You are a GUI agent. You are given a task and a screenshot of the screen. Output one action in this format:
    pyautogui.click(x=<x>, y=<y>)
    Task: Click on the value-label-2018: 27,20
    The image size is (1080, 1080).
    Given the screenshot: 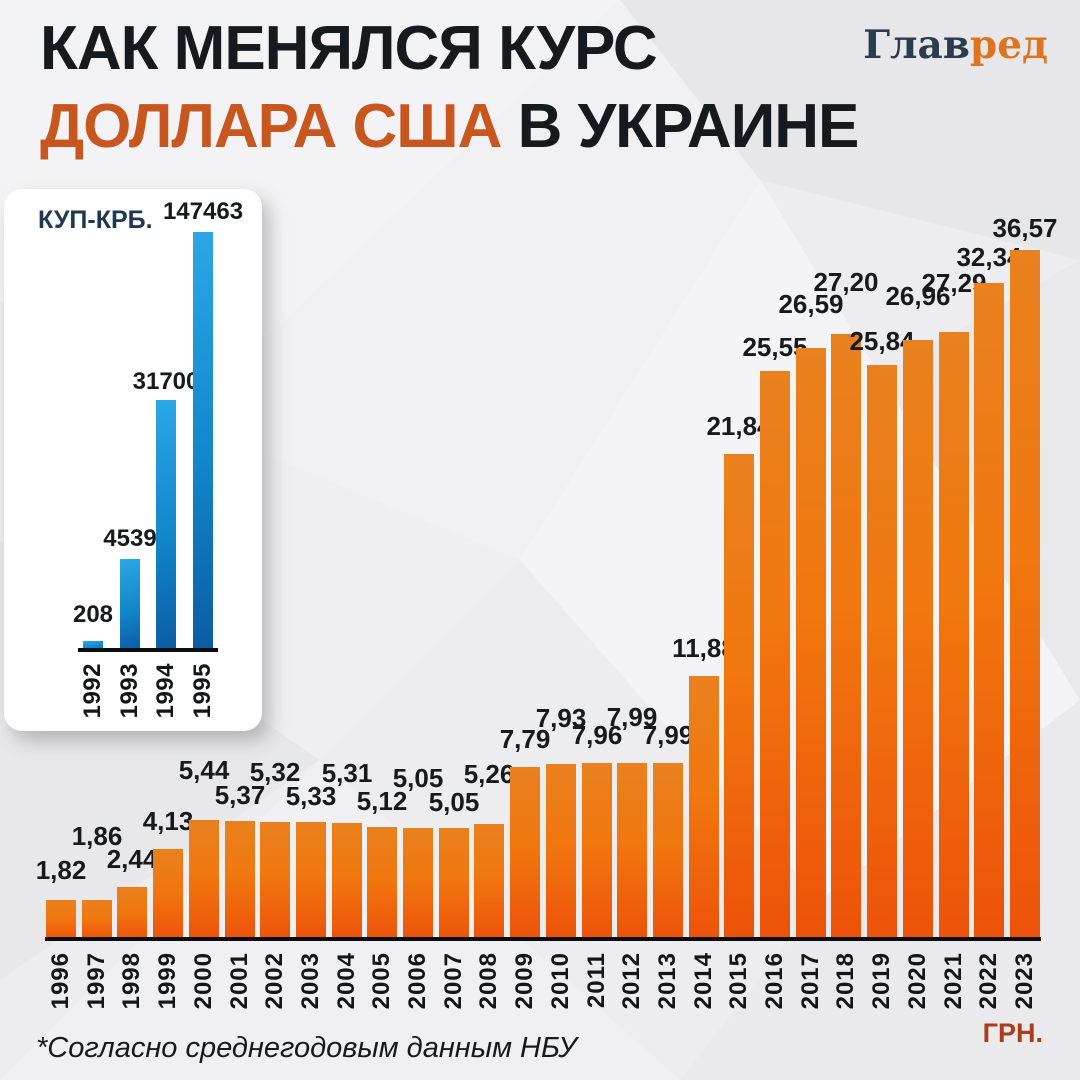 What is the action you would take?
    pyautogui.click(x=846, y=282)
    